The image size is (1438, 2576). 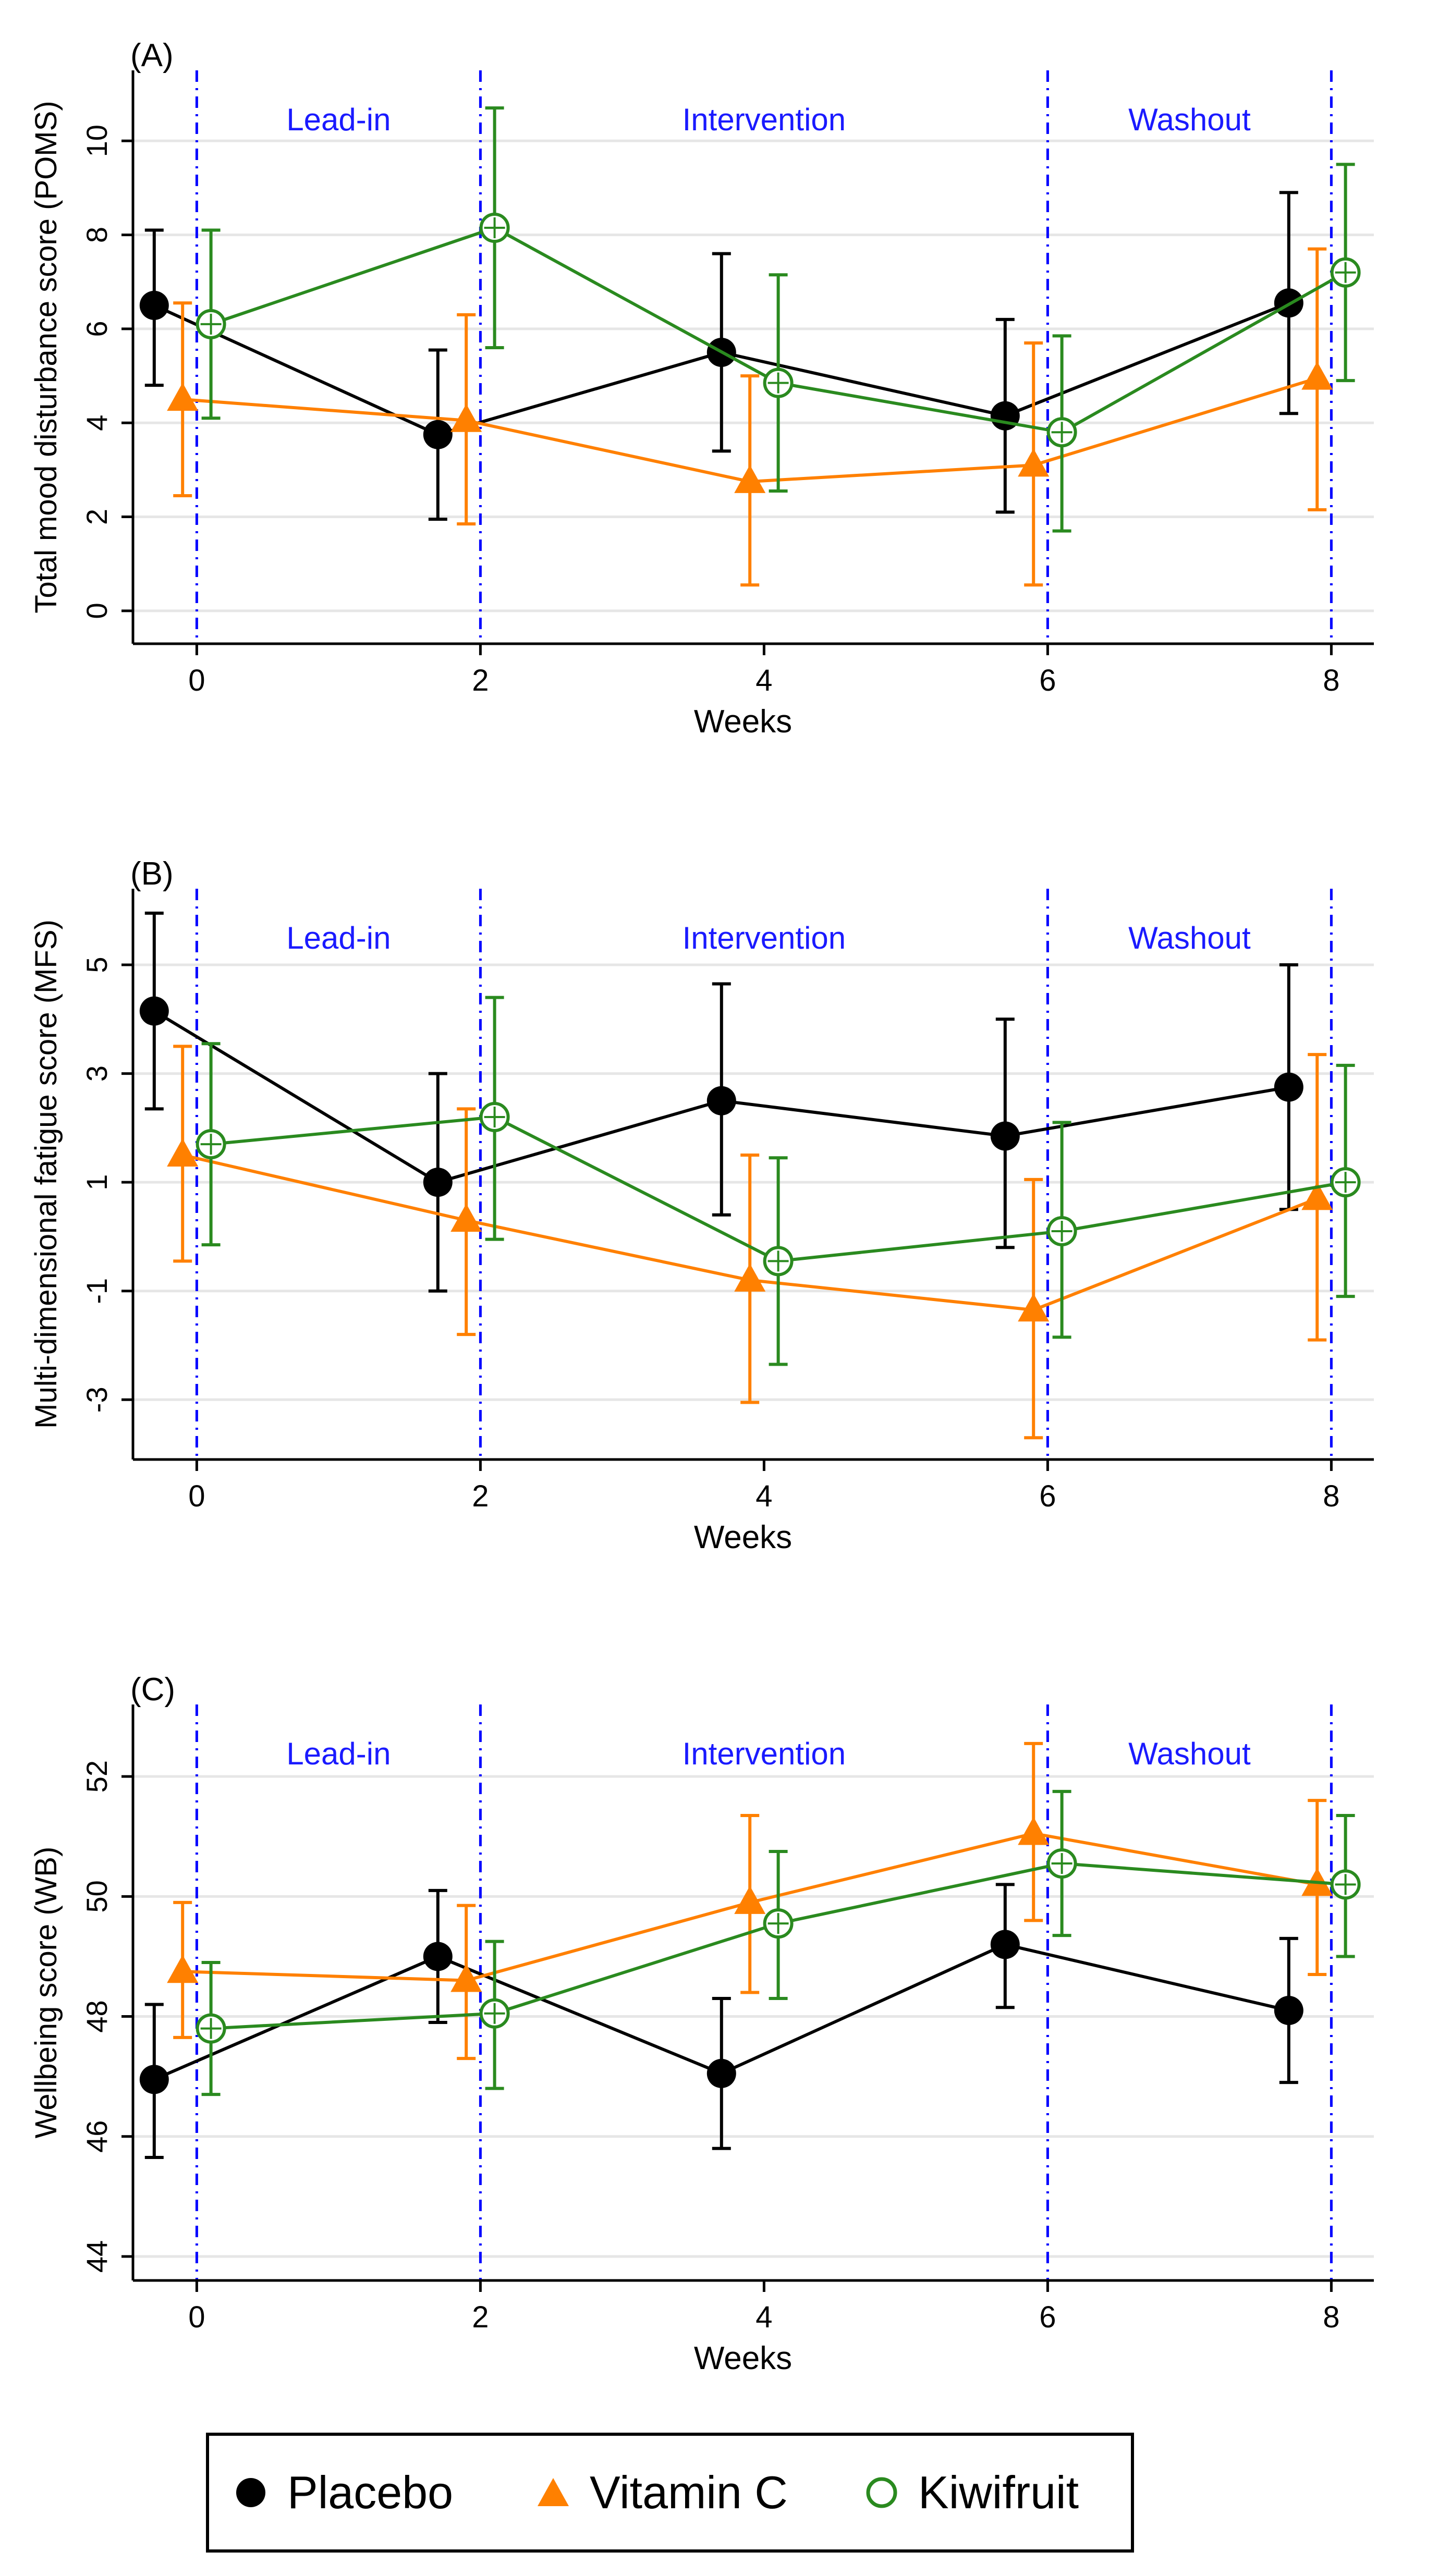 What do you see at coordinates (370, 2492) in the screenshot?
I see `legend-label-placebo: Placebo` at bounding box center [370, 2492].